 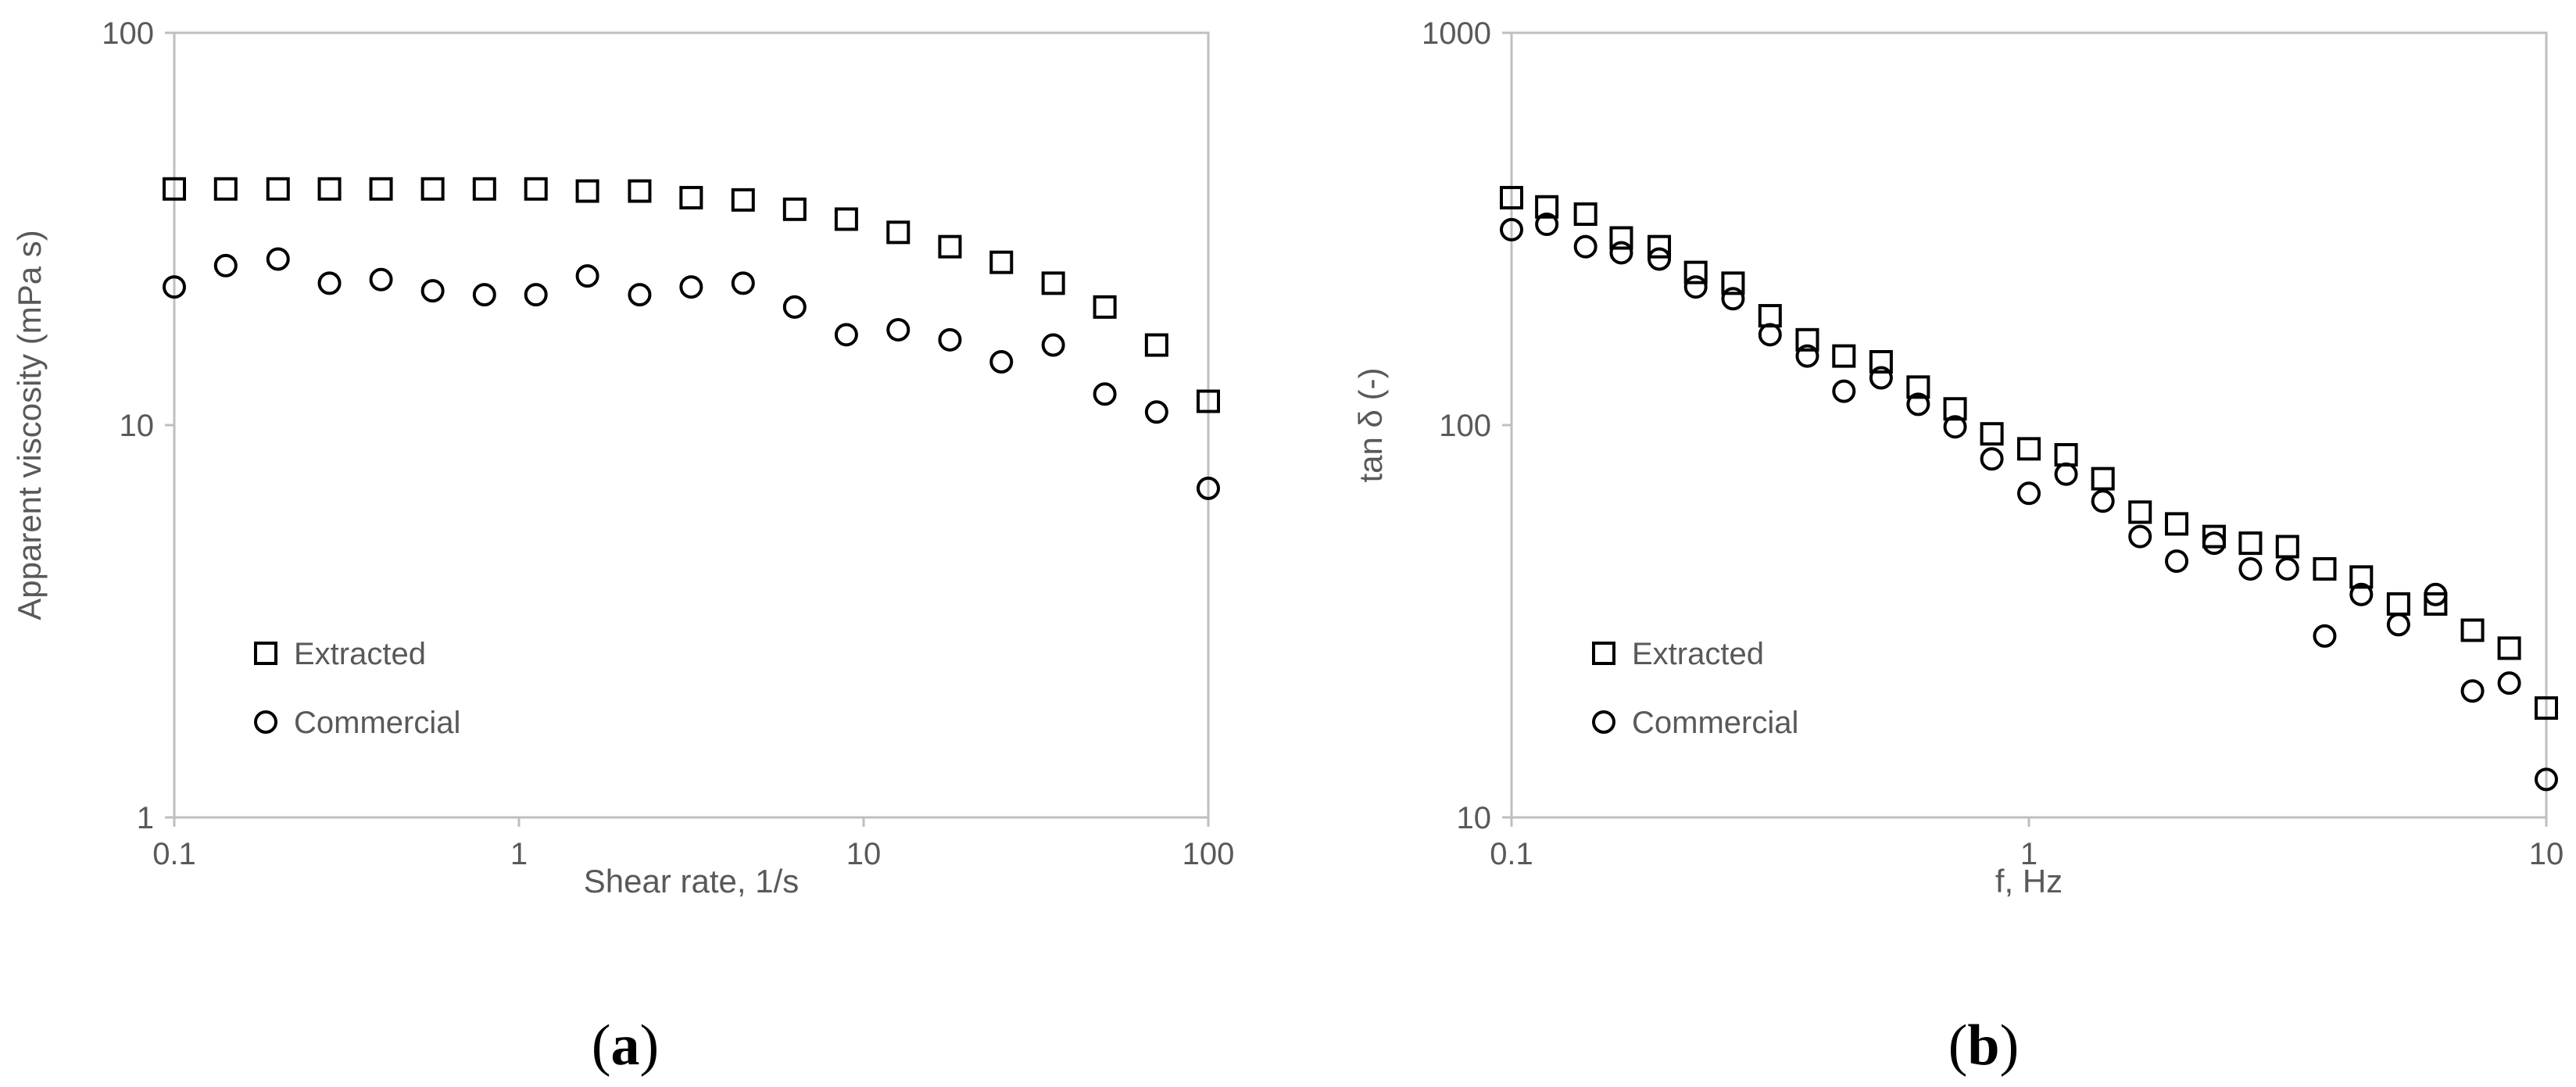 I want to click on x-axis-title: Shear rate, 1/s, so click(x=691, y=881).